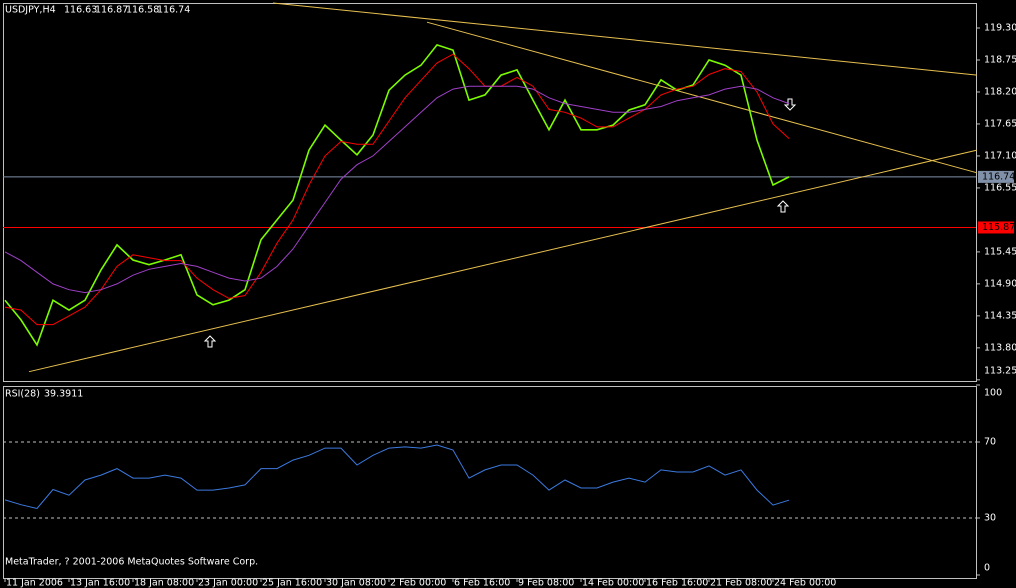 The width and height of the screenshot is (1016, 588). Describe the element at coordinates (987, 568) in the screenshot. I see `y-tick-label: 0` at that location.